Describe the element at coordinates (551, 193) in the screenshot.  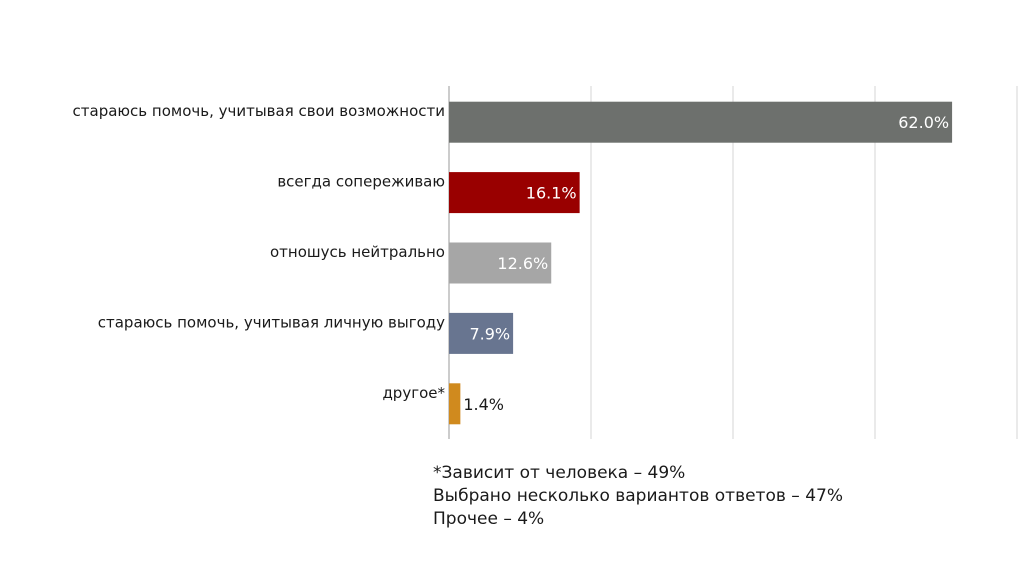
I see `value-label: 16.1%` at that location.